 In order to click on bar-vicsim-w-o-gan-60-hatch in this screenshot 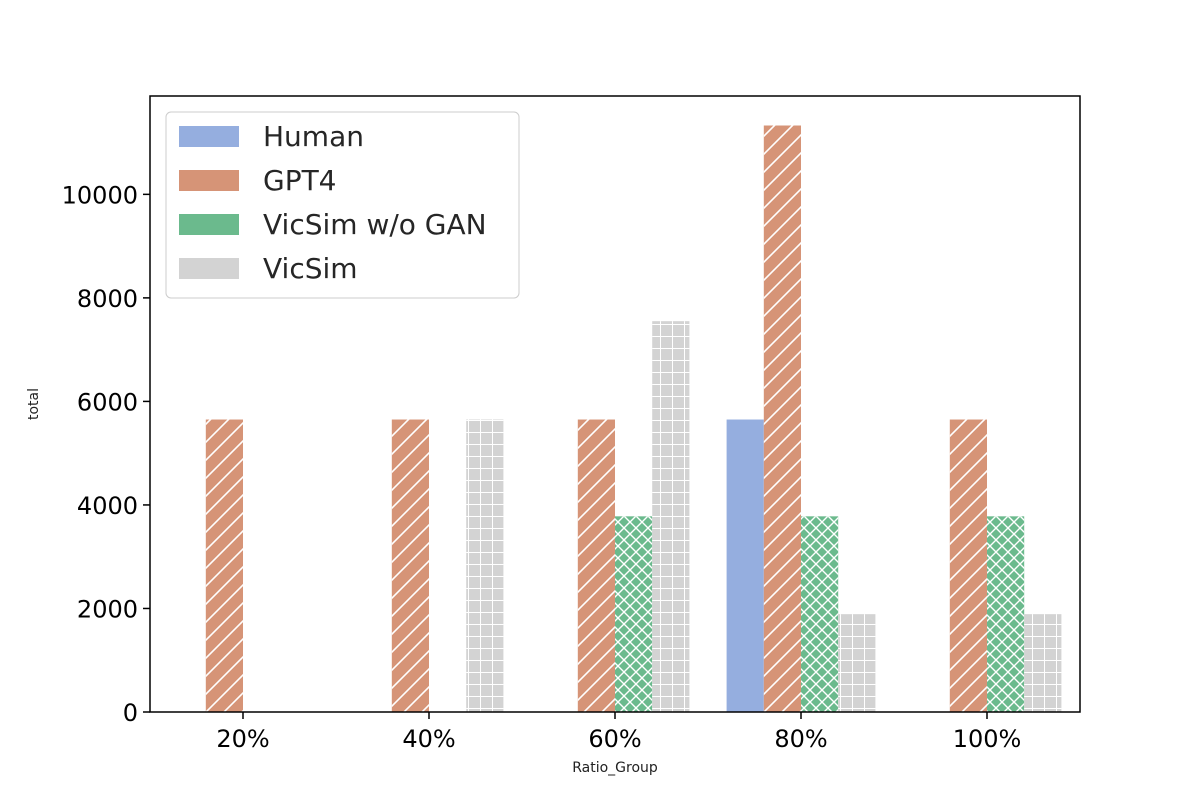, I will do `click(634, 614)`.